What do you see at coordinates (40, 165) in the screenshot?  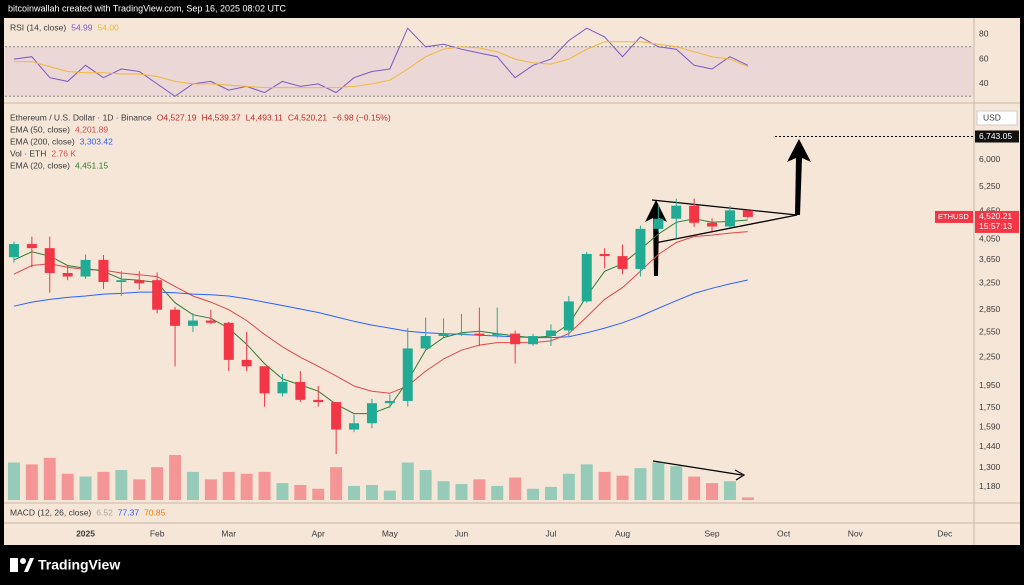 I see `legend-name: EMA (20, close)` at bounding box center [40, 165].